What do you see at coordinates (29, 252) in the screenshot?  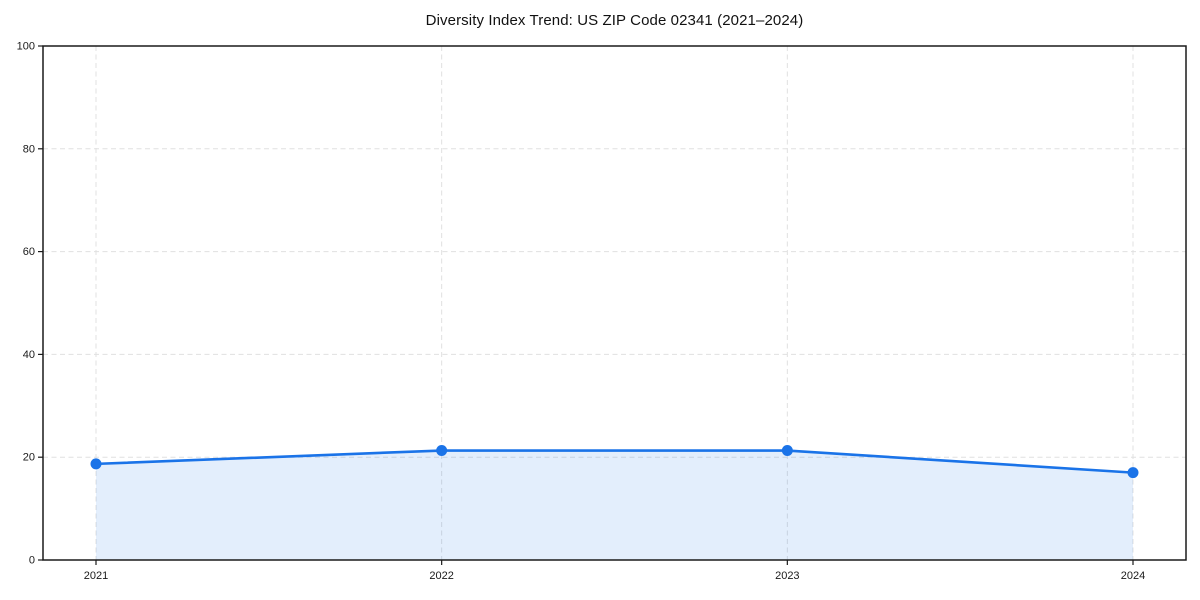 I see `y-tick-label: 60` at bounding box center [29, 252].